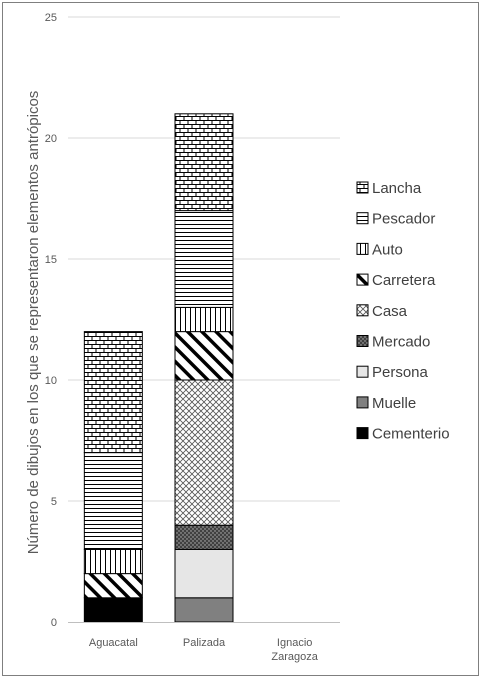  Describe the element at coordinates (51, 381) in the screenshot. I see `y-tick-label: 10` at that location.